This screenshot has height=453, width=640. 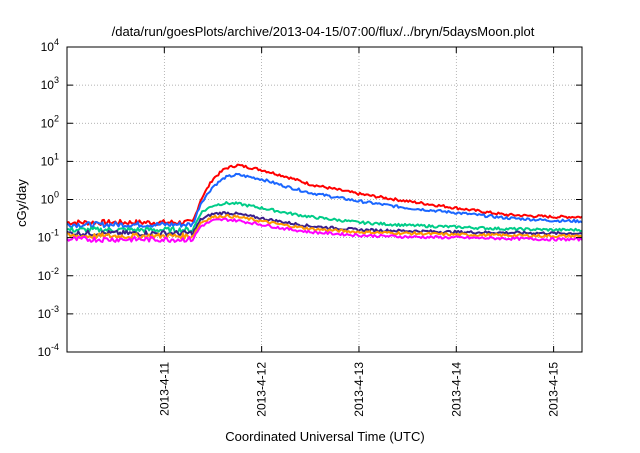 What do you see at coordinates (456, 389) in the screenshot?
I see `x-tick-label: 2013-4-14` at bounding box center [456, 389].